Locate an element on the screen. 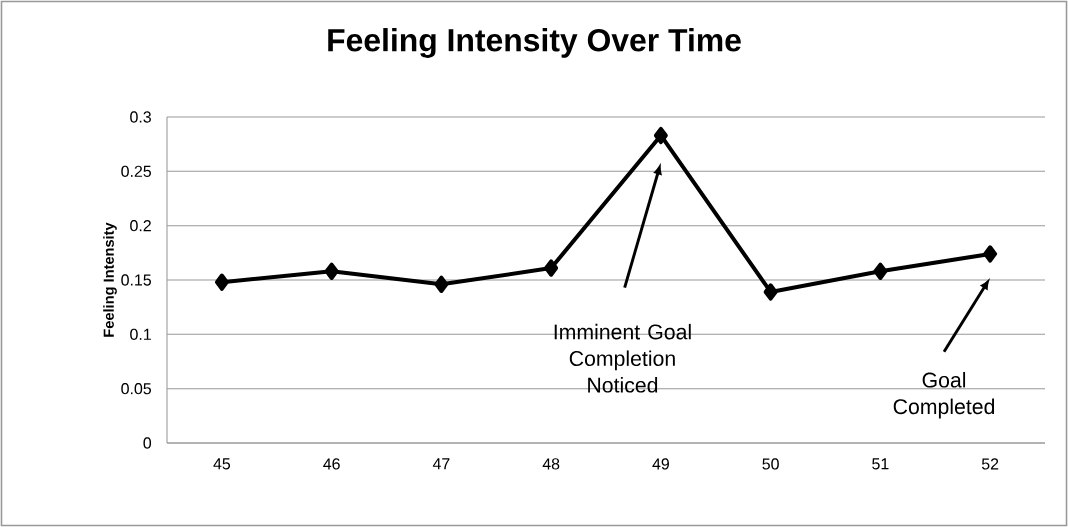 The width and height of the screenshot is (1068, 527). x-tick-label: 46 is located at coordinates (331, 464).